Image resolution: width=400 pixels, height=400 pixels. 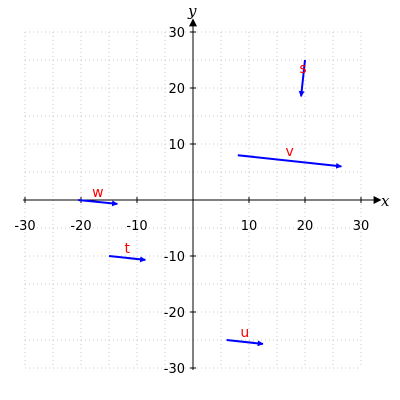 I want to click on x-tick-label: -10, so click(x=136, y=226).